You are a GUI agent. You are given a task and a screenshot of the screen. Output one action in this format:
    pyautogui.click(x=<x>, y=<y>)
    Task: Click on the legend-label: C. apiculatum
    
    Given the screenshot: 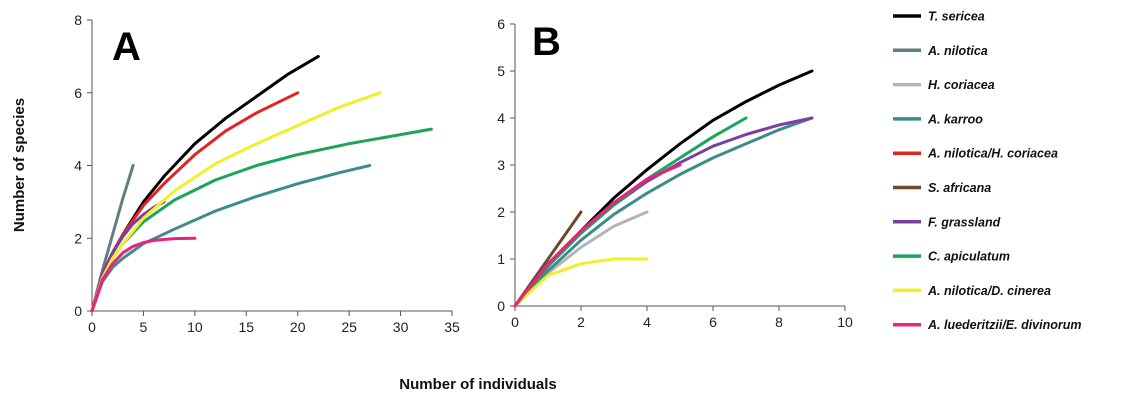 What is the action you would take?
    pyautogui.click(x=969, y=257)
    